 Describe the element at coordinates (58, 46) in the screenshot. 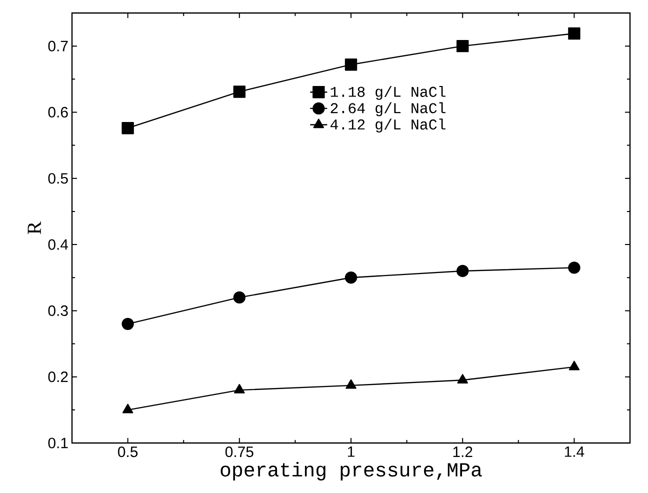

I see `y-tick-label: 0.7` at that location.